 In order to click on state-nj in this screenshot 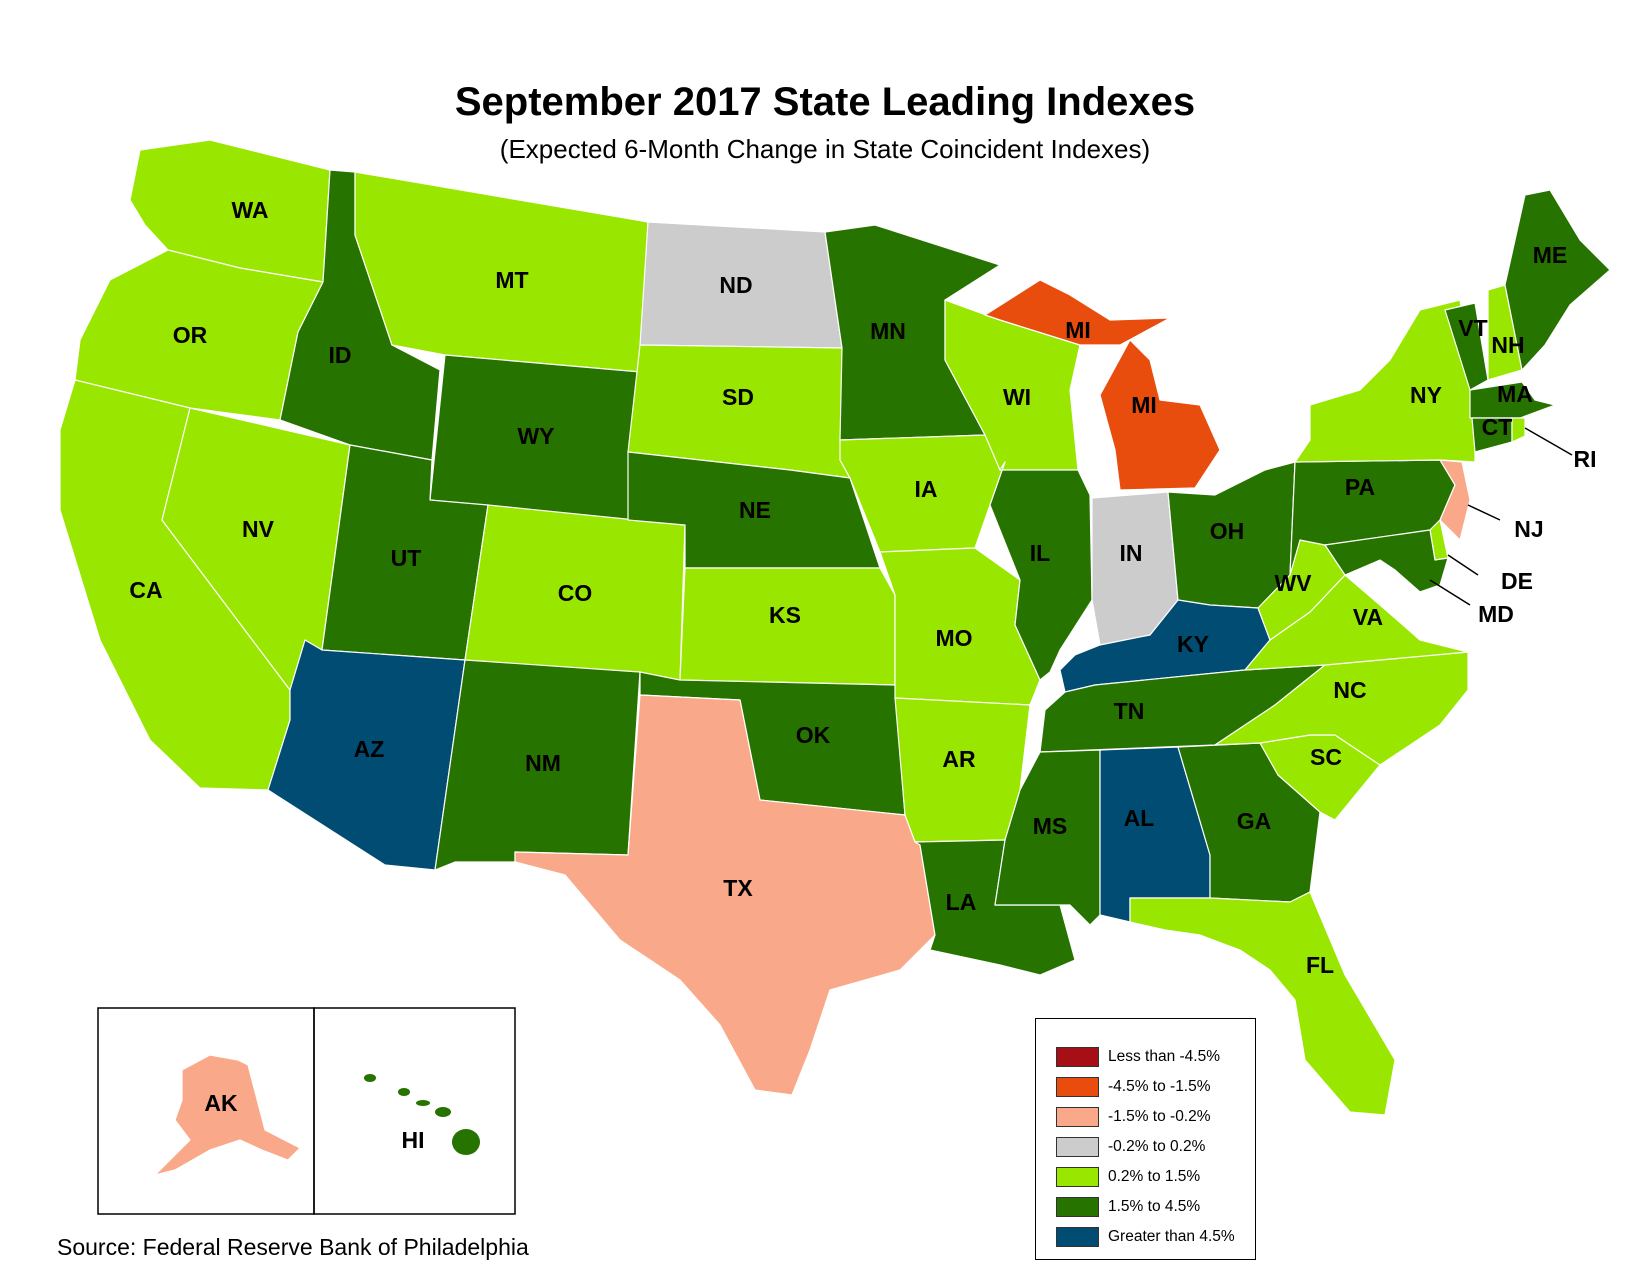, I will do `click(1455, 500)`.